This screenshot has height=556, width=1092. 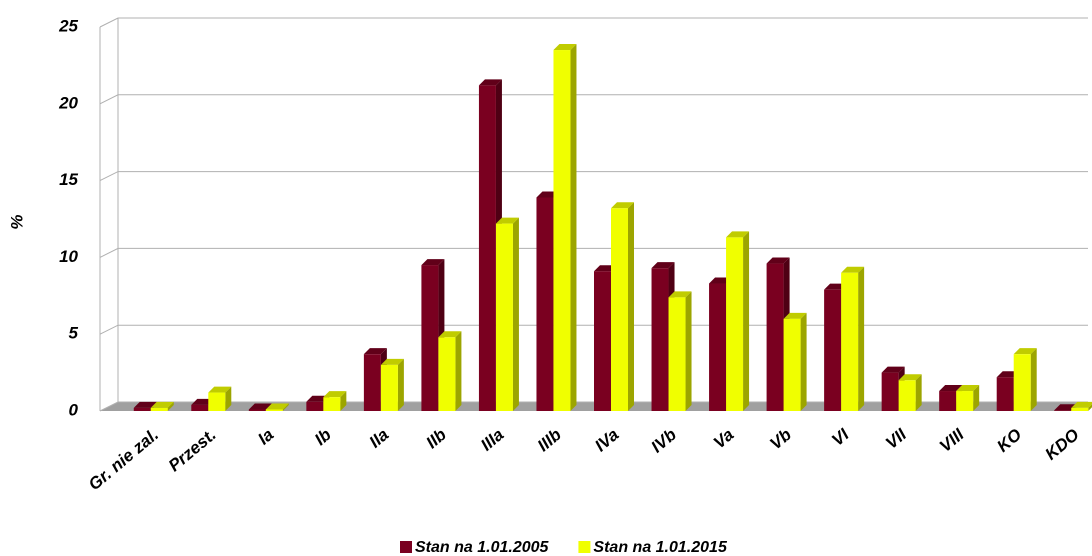 What do you see at coordinates (435, 438) in the screenshot?
I see `x-tick-label: IIb` at bounding box center [435, 438].